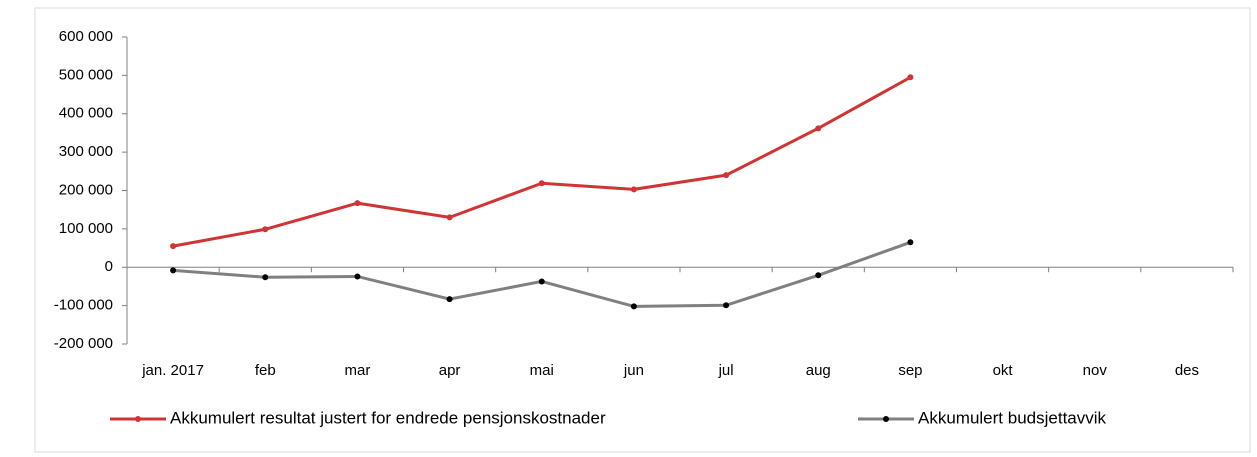 This screenshot has width=1257, height=457. Describe the element at coordinates (265, 370) in the screenshot. I see `x-tick-label: feb` at that location.